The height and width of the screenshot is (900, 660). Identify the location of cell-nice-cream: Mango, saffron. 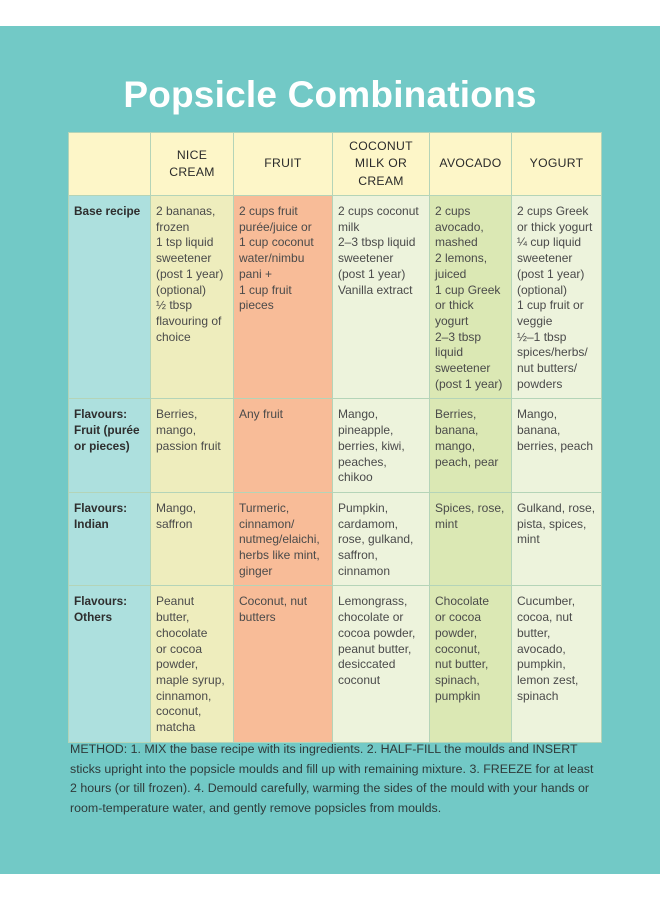
(192, 539).